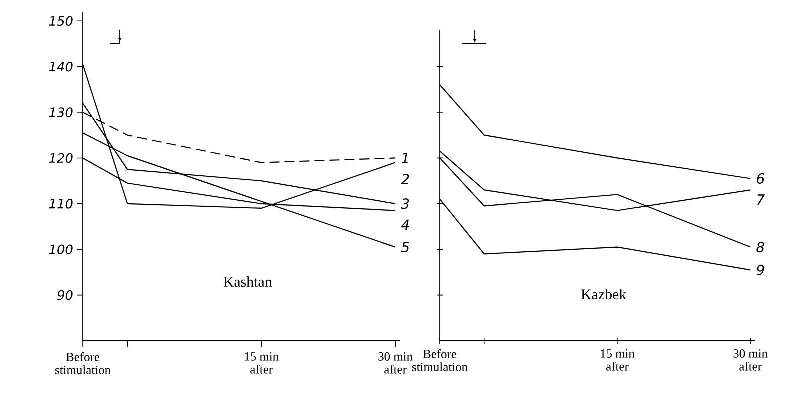 This screenshot has width=785, height=408. Describe the element at coordinates (604, 294) in the screenshot. I see `text: Kazbek` at that location.